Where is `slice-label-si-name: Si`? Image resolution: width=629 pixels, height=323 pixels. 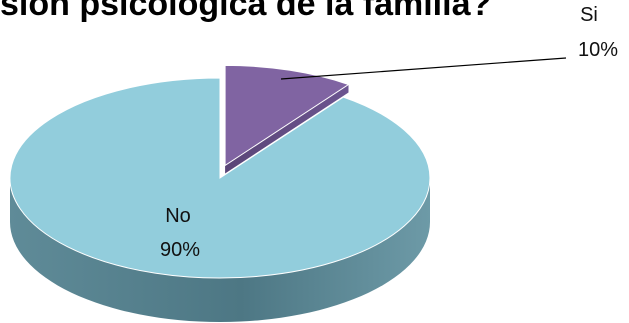 slice-label-si-name: Si is located at coordinates (589, 15).